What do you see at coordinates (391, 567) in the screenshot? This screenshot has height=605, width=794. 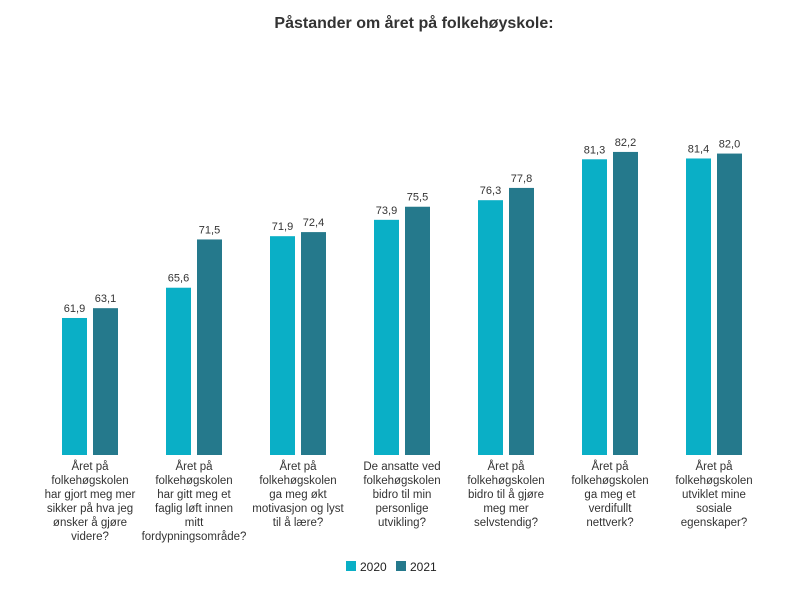 I see `legend: 2020 2021` at bounding box center [391, 567].